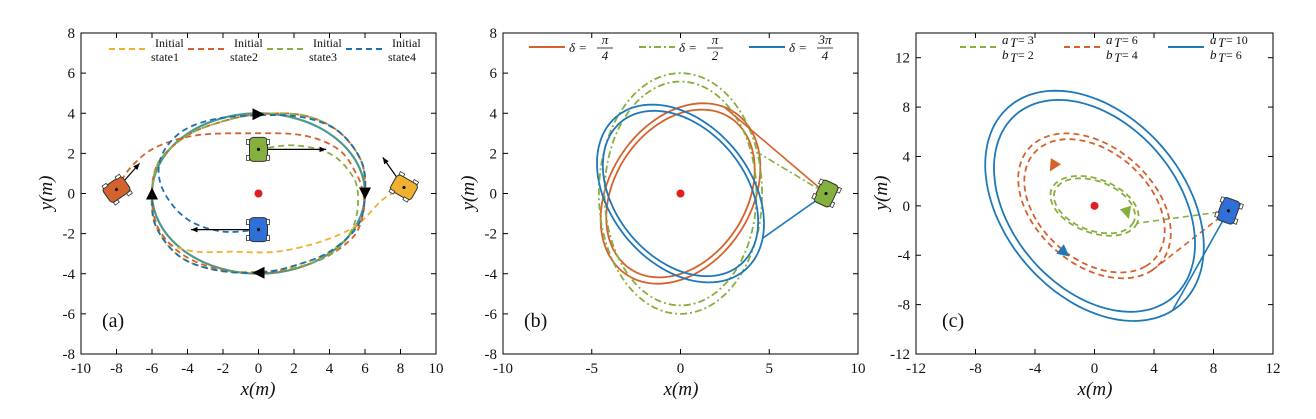 This screenshot has height=419, width=1316. I want to click on heading-arrow-head, so click(385, 161).